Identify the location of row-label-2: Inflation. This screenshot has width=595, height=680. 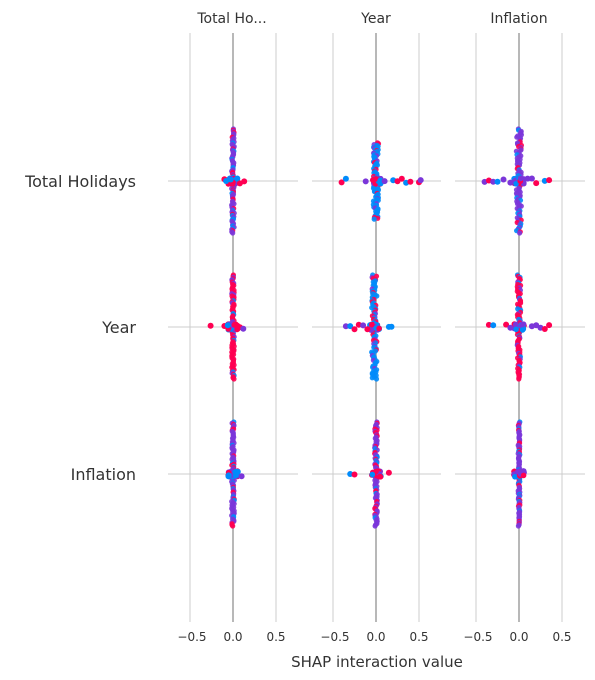
(103, 474).